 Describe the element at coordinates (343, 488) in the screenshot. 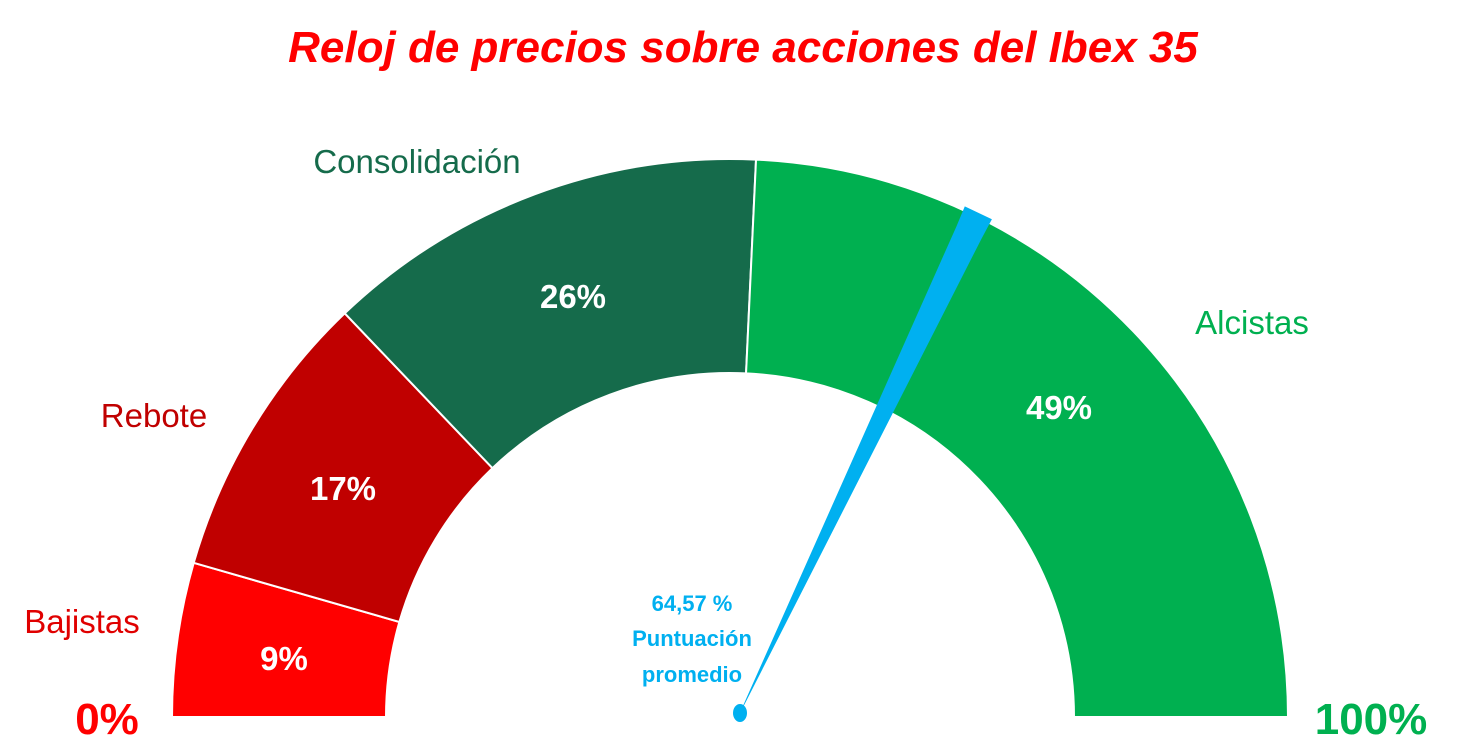

I see `percent-label-rebote: 17%` at that location.